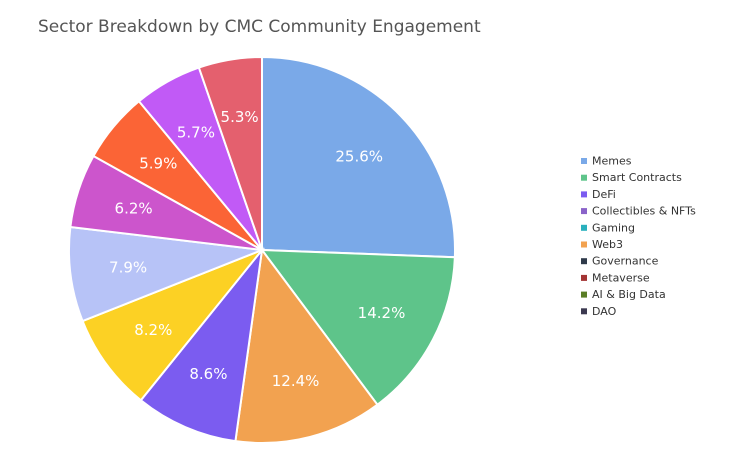 The image size is (732, 461). What do you see at coordinates (621, 277) in the screenshot?
I see `legend-label: Metaverse` at bounding box center [621, 277].